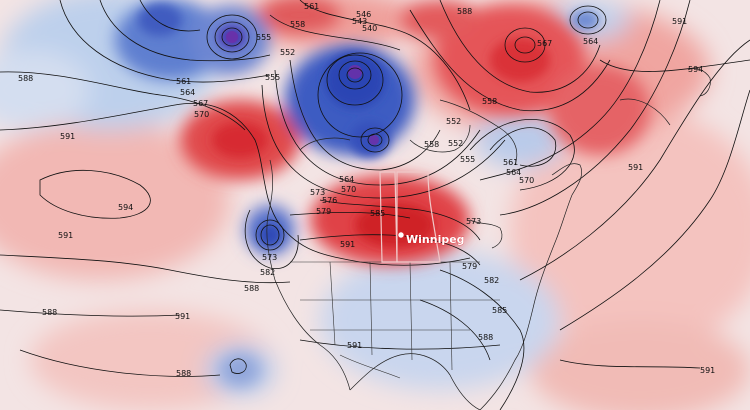 Image resolution: width=750 pixels, height=410 pixels. Describe the element at coordinates (418, 217) in the screenshot. I see `manitoba-outline` at that location.